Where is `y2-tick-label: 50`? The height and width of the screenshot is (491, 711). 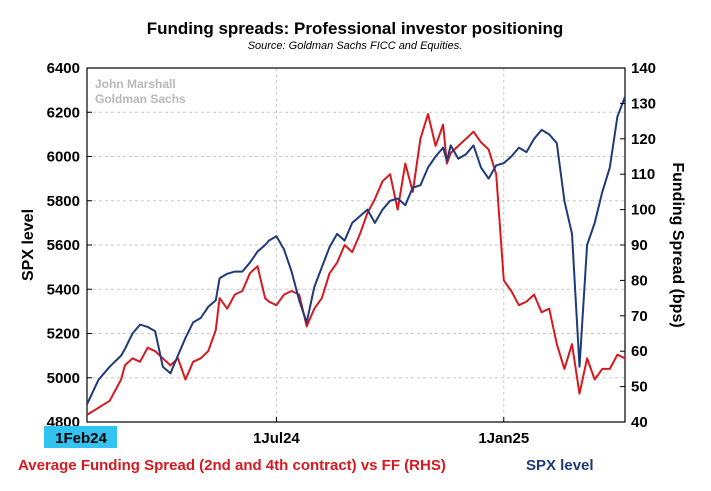
y2-tick-label: 50 is located at coordinates (639, 387).